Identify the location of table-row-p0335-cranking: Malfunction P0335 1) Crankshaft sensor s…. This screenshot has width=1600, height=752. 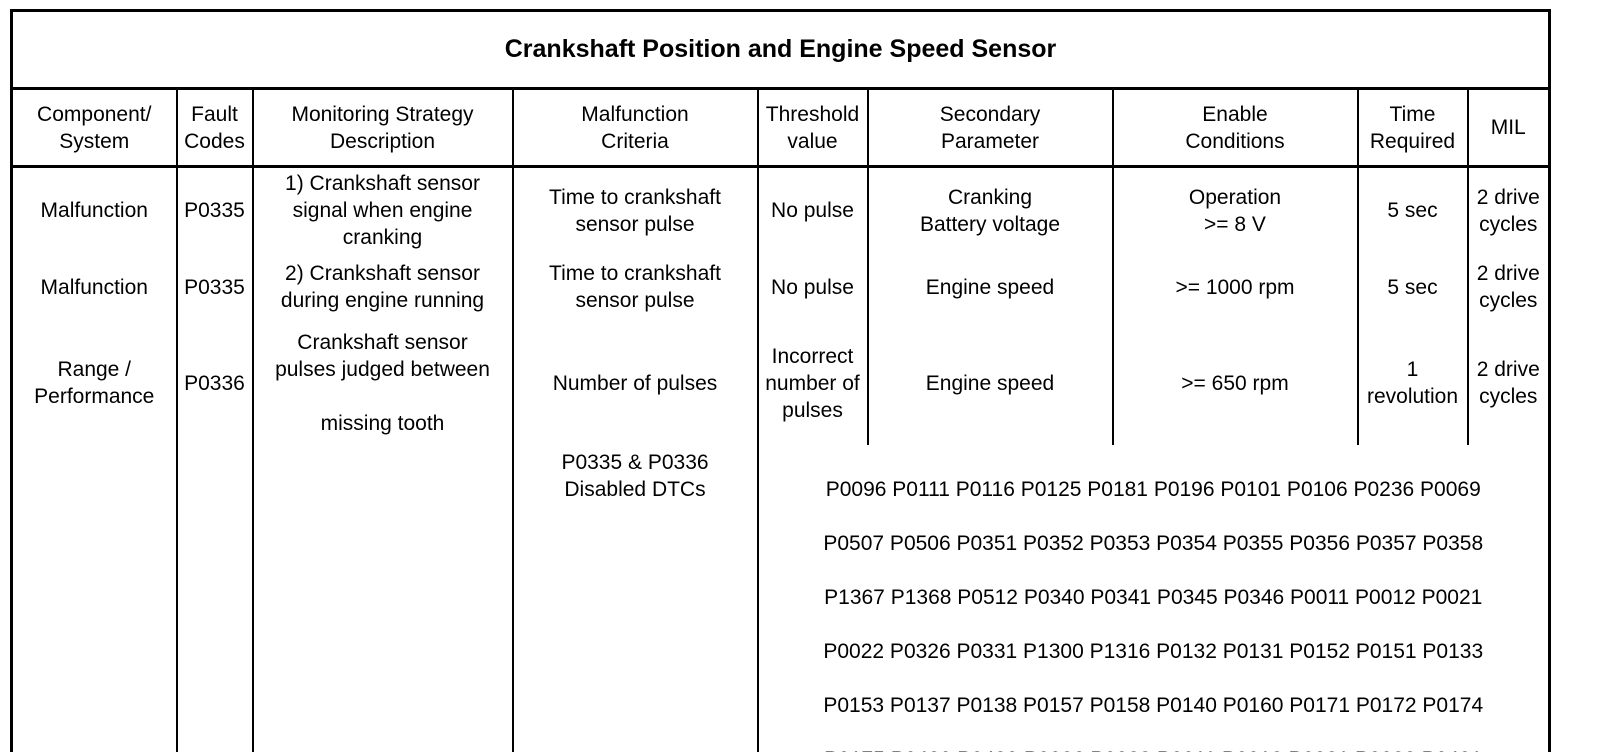
(781, 209).